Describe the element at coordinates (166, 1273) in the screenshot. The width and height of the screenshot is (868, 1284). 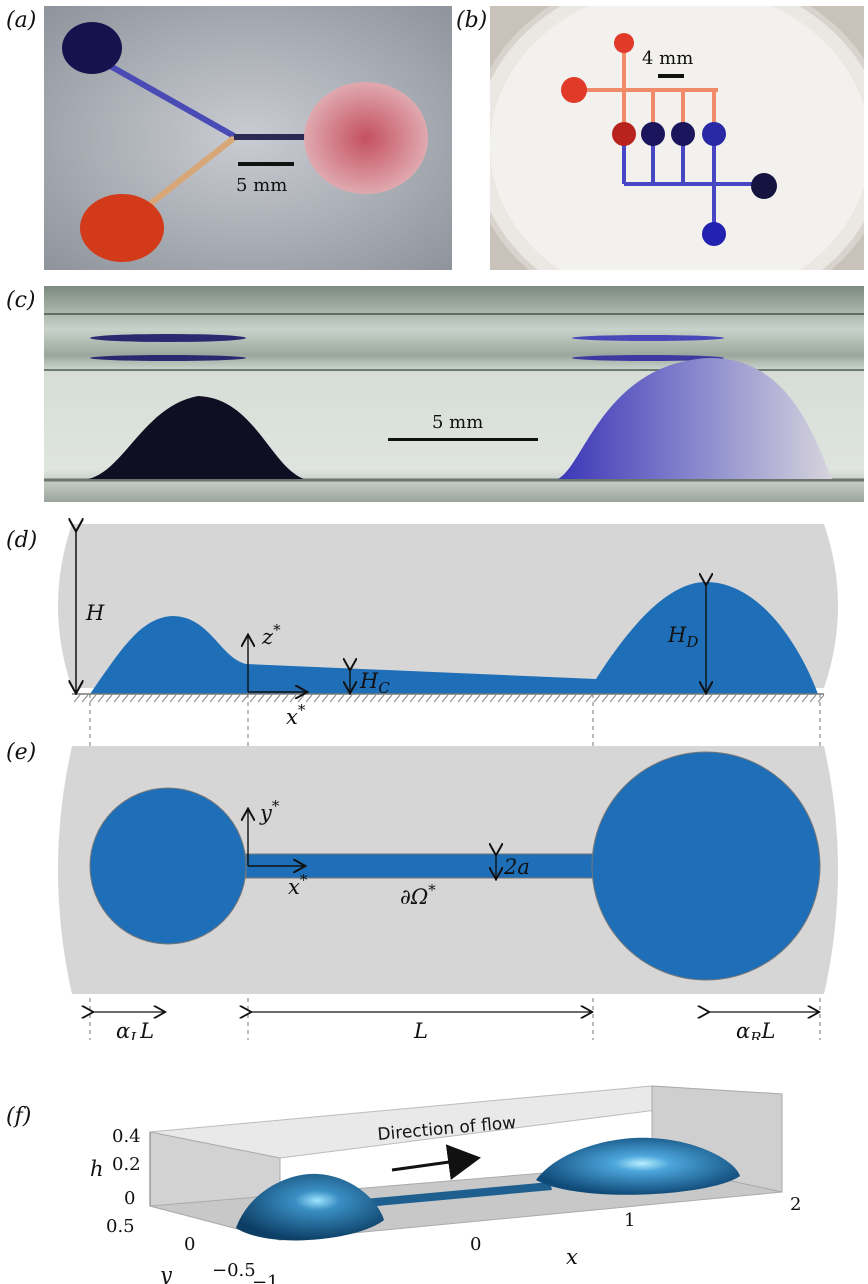
I see `y-axis-label: y` at that location.